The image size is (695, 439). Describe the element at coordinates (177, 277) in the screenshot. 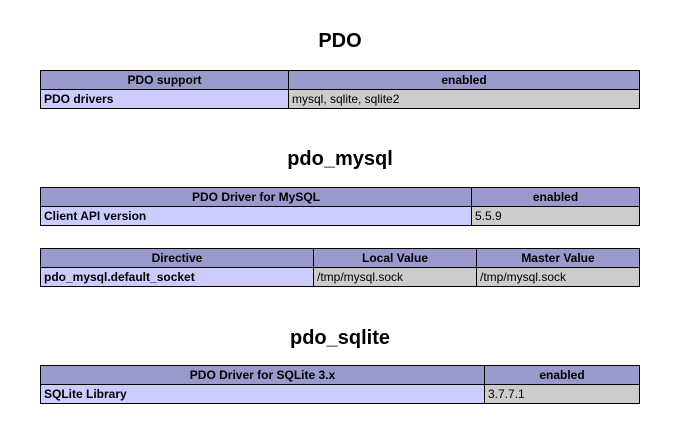

I see `label-cell: pdo_mysql.default_socket` at that location.